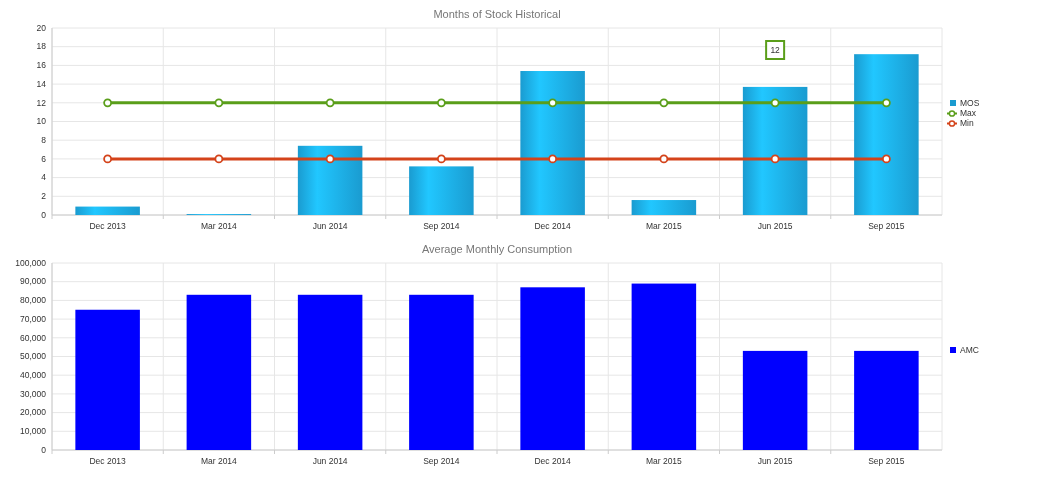 This screenshot has height=490, width=1042. Describe the element at coordinates (970, 103) in the screenshot. I see `legend-label: MOS` at that location.